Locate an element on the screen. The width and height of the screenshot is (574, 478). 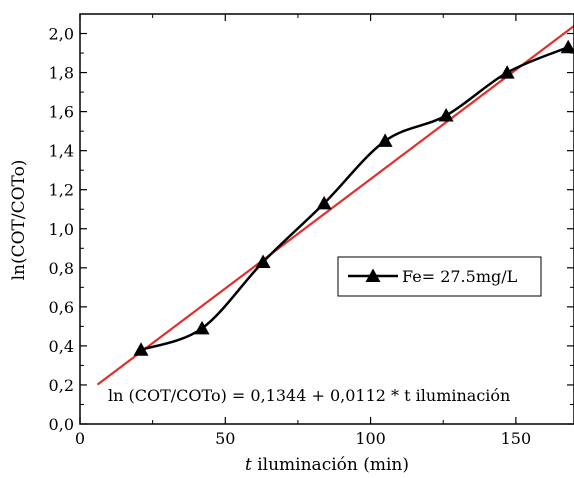
x-tick-label: 50 is located at coordinates (225, 438).